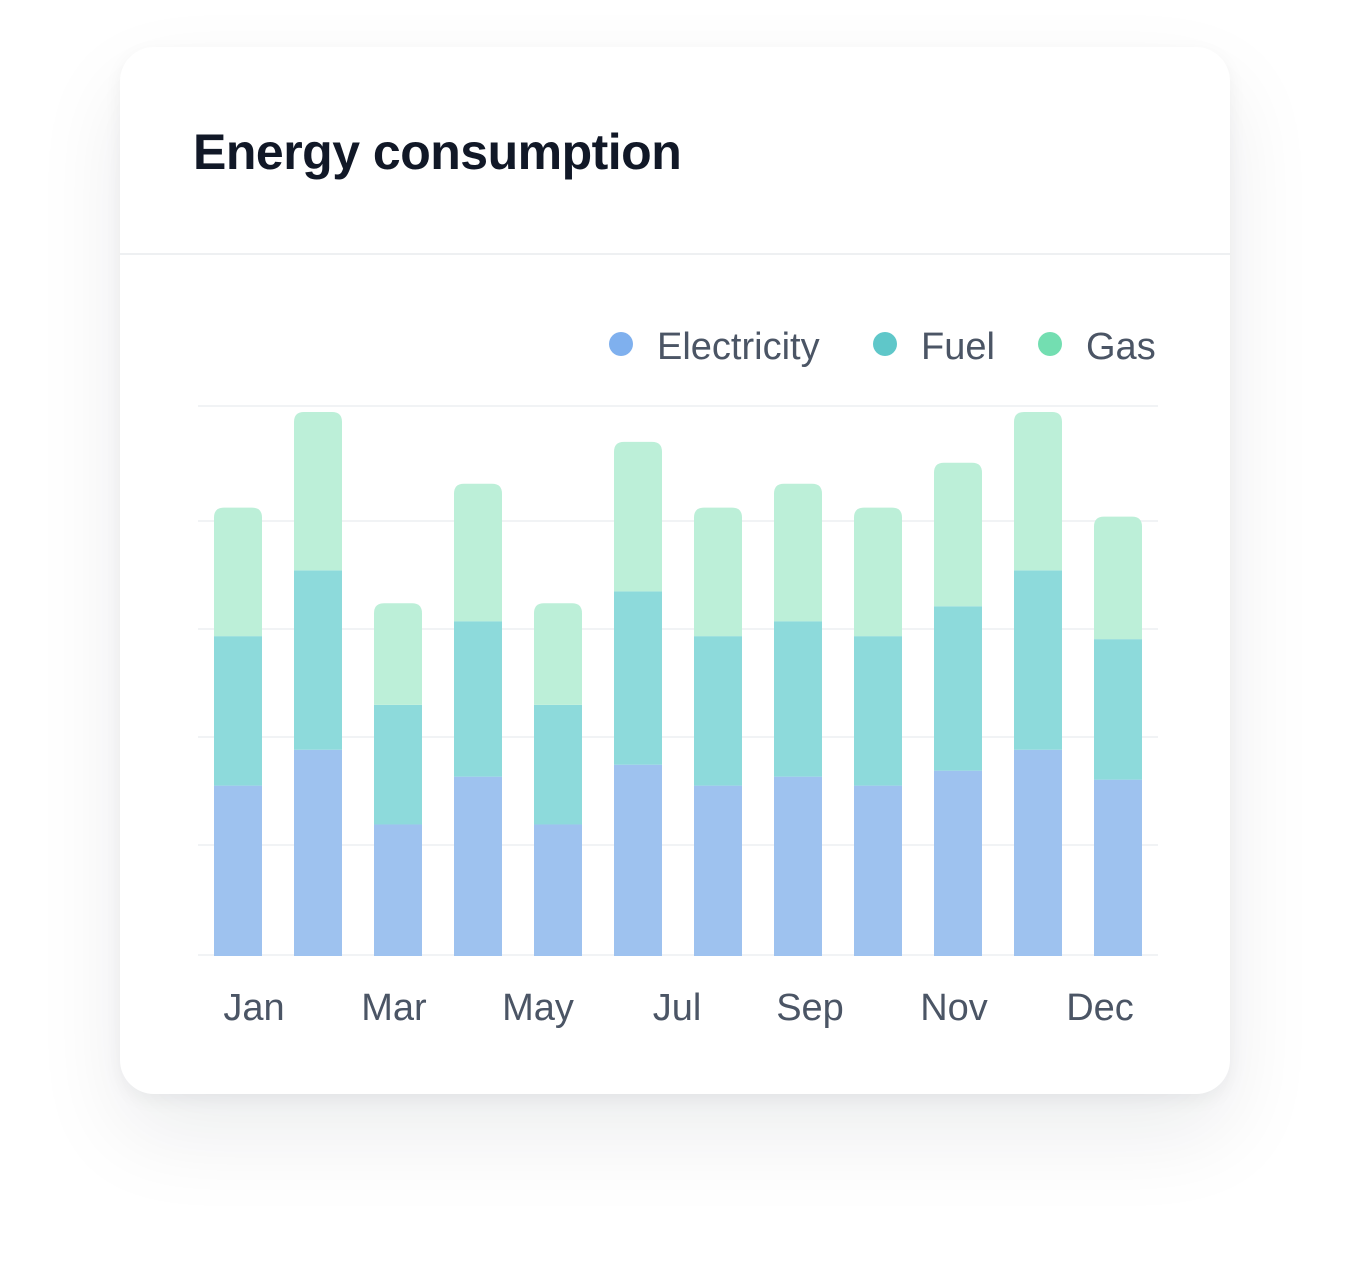 The width and height of the screenshot is (1350, 1287). I want to click on x-tick-label-jul: Jul, so click(677, 1008).